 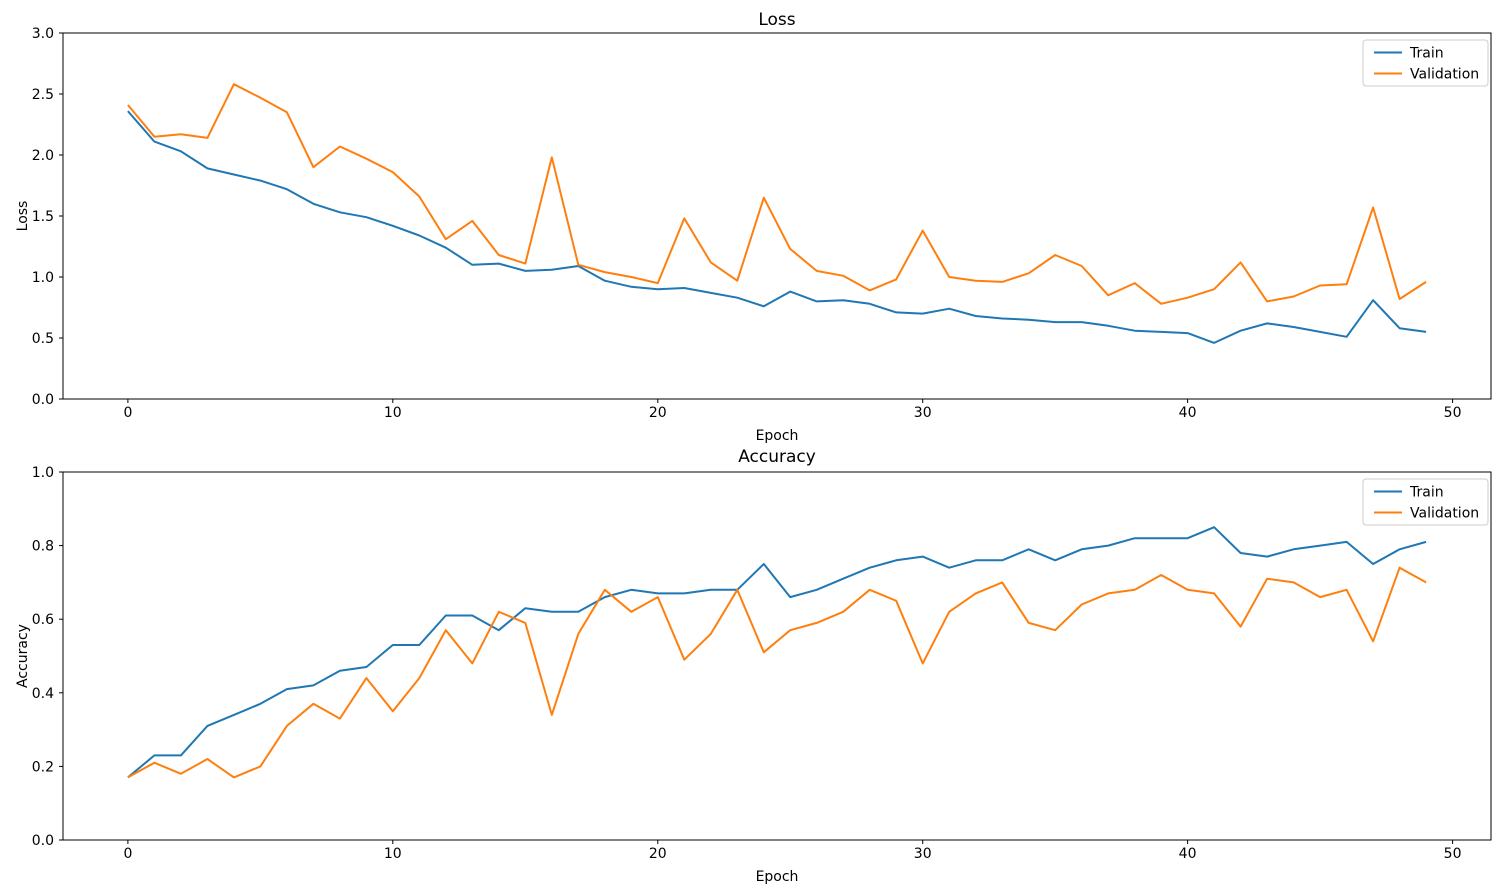 I want to click on accuracy-legend-train-label: Train, so click(x=1426, y=493).